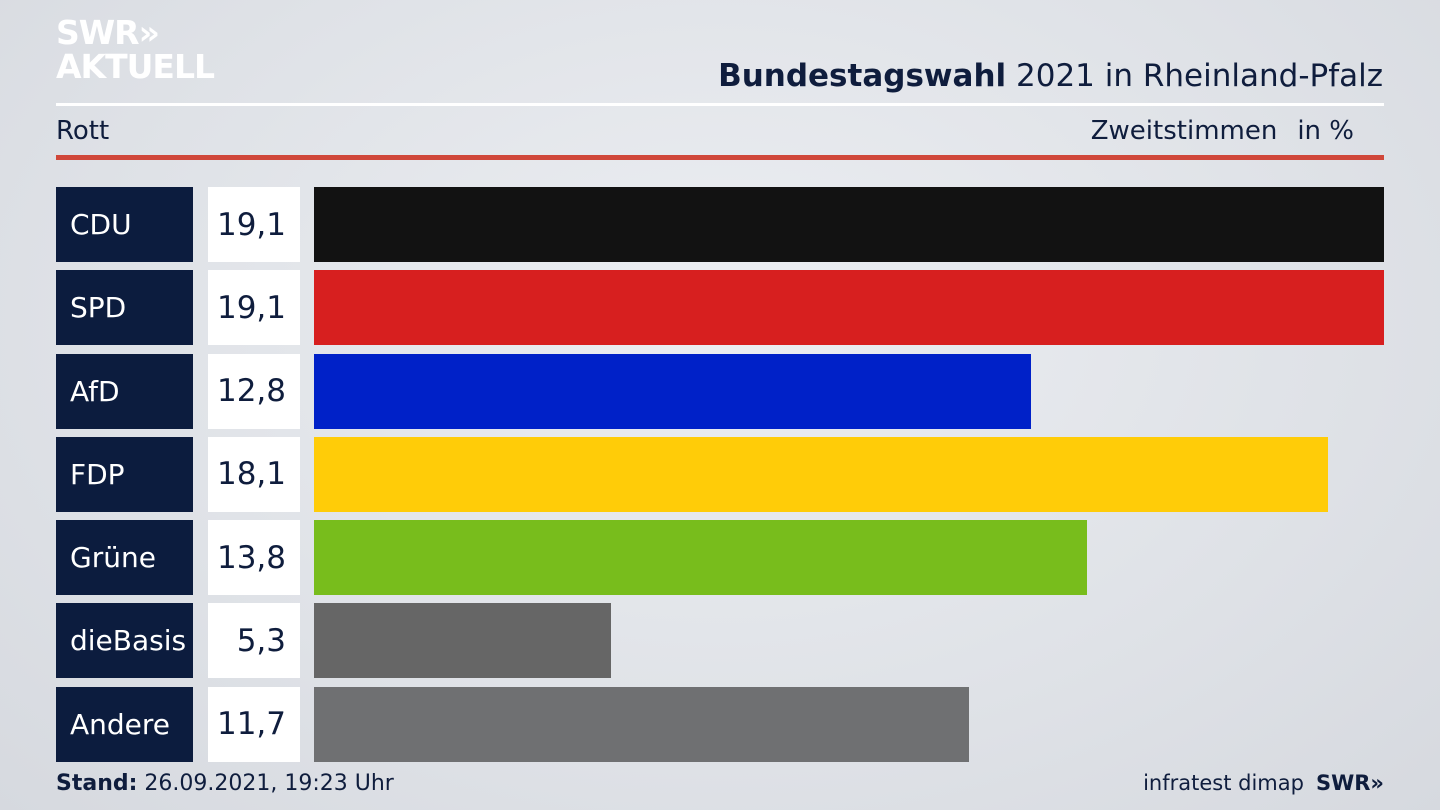  Describe the element at coordinates (97, 783) in the screenshot. I see `timestamp-label: Stand:` at that location.